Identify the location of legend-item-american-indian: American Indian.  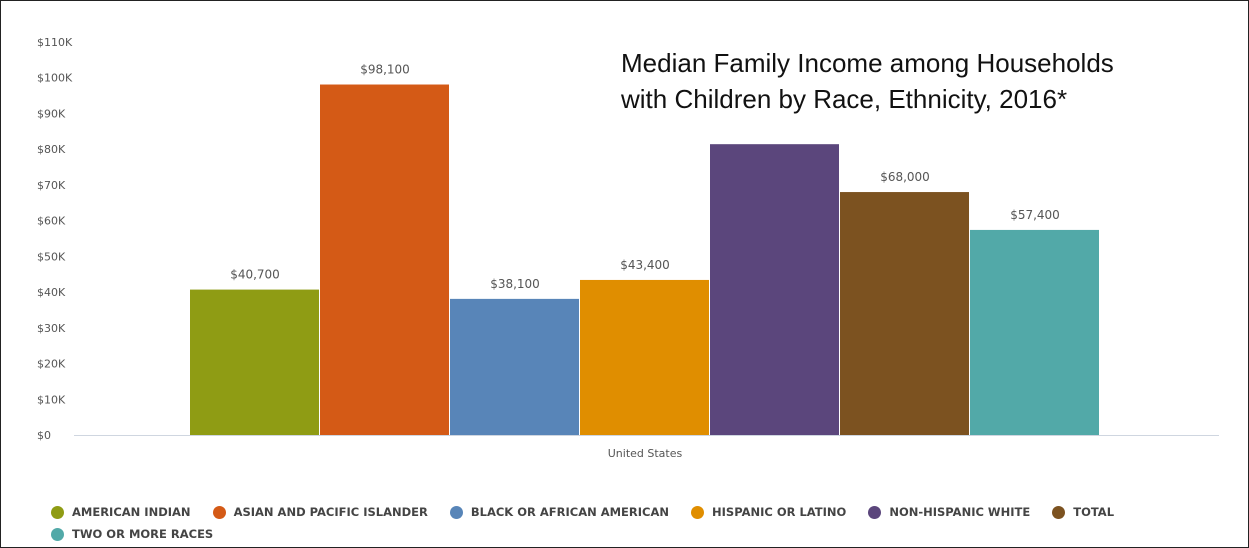
(121, 512).